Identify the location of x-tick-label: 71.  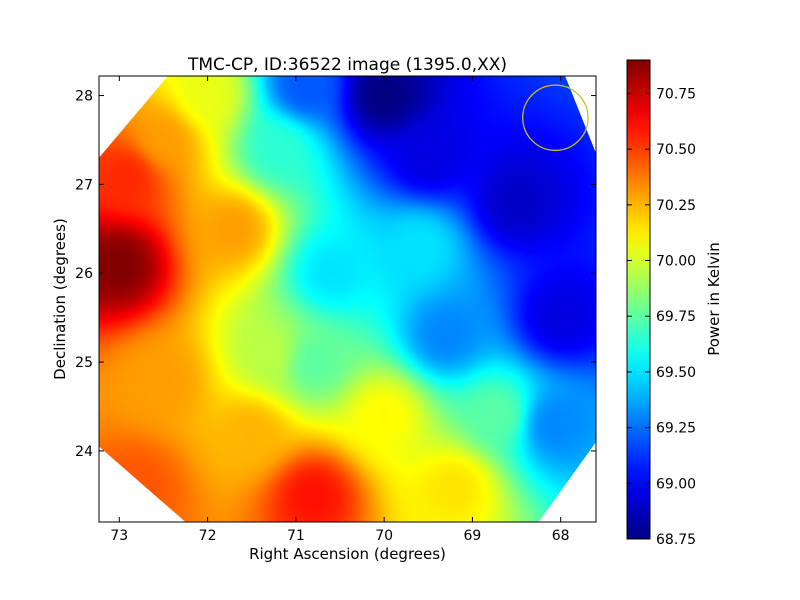
(296, 536).